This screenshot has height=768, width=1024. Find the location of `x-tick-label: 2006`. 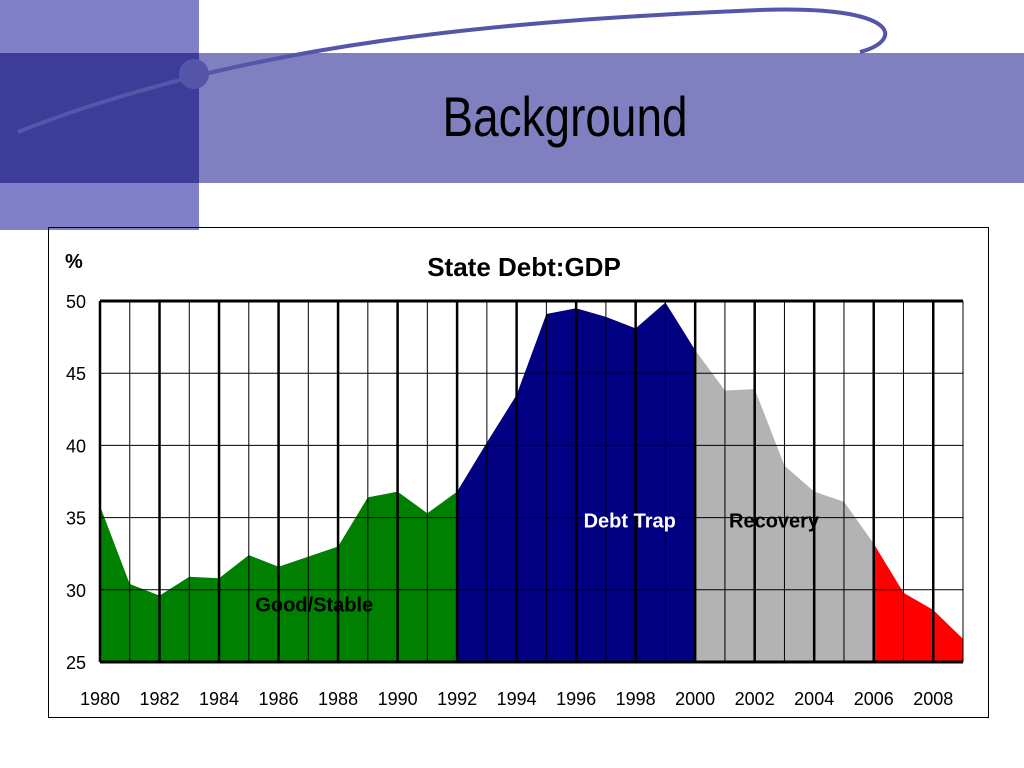

x-tick-label: 2006 is located at coordinates (874, 699).